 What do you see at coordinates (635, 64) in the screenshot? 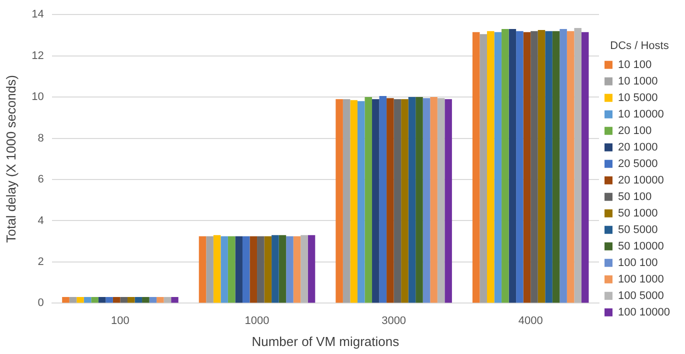
I see `legend-label: 10 100` at bounding box center [635, 64].